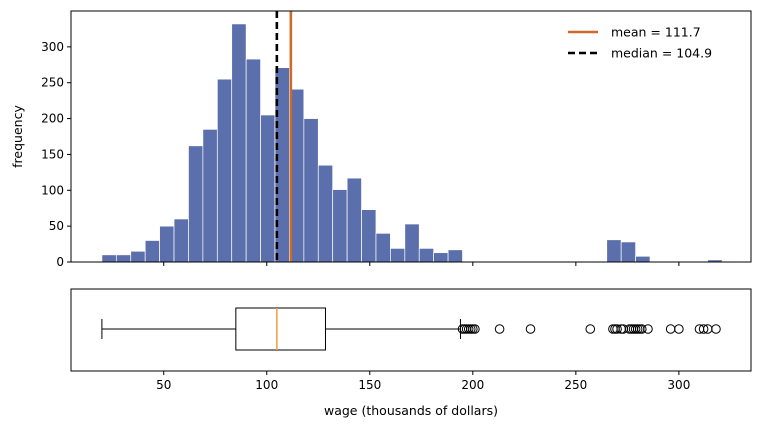 The height and width of the screenshot is (429, 759). Describe the element at coordinates (52, 190) in the screenshot. I see `y-tick-label: 100` at that location.